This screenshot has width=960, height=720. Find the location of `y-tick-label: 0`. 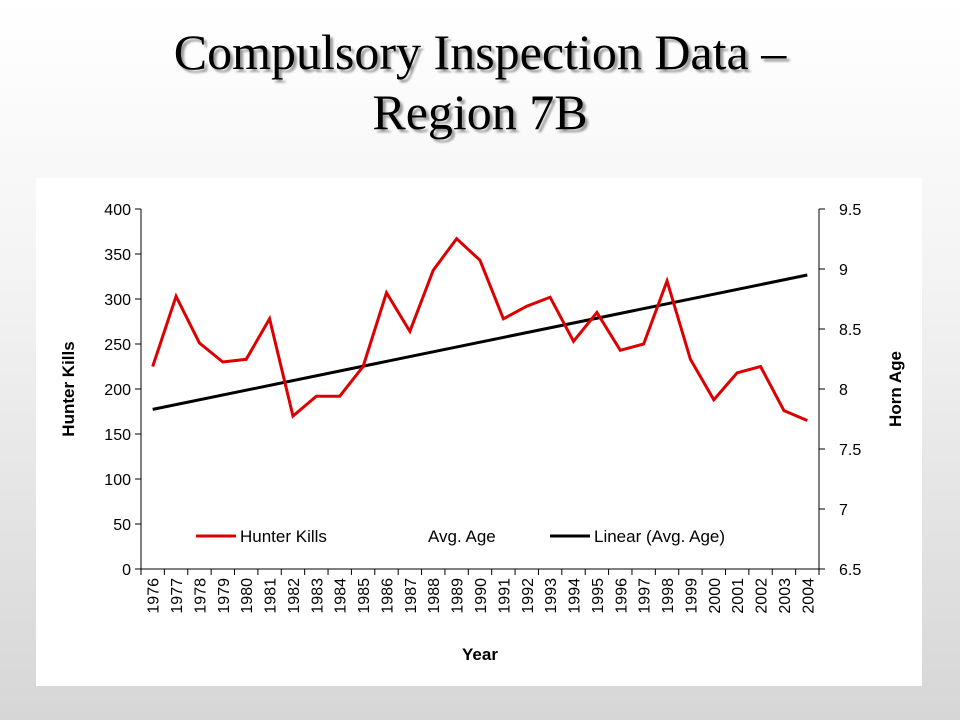

y-tick-label: 0 is located at coordinates (126, 570).